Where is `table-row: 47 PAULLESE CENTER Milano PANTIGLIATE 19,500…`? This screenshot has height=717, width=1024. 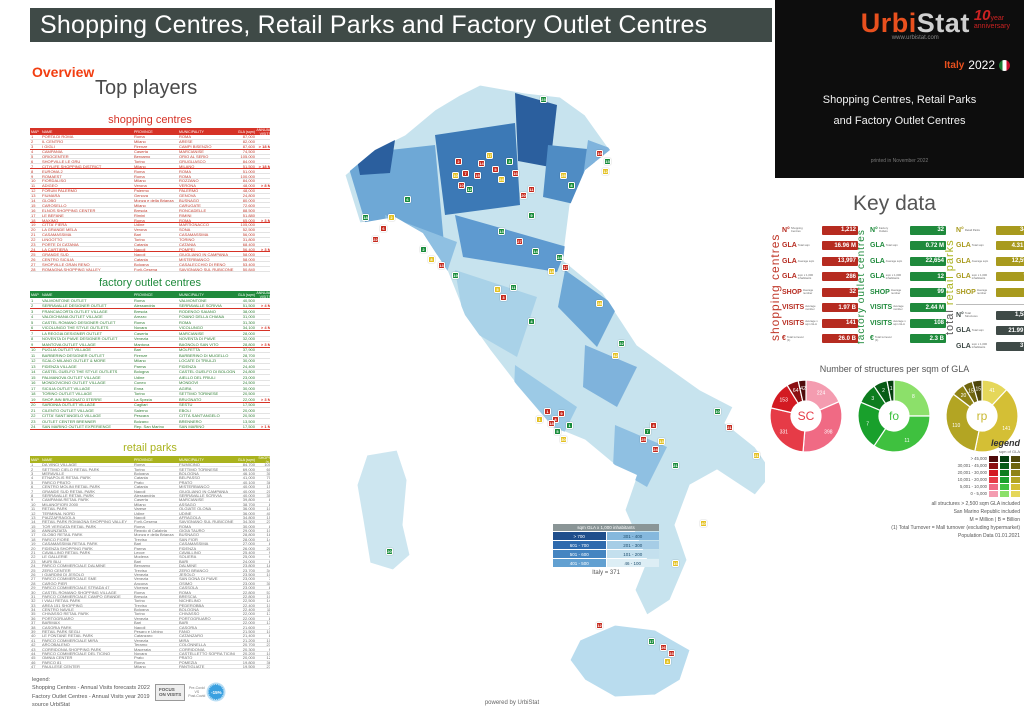 table-row: 47 PAULLESE CENTER Milano PANTIGLIATE 19,500… is located at coordinates (150, 667).